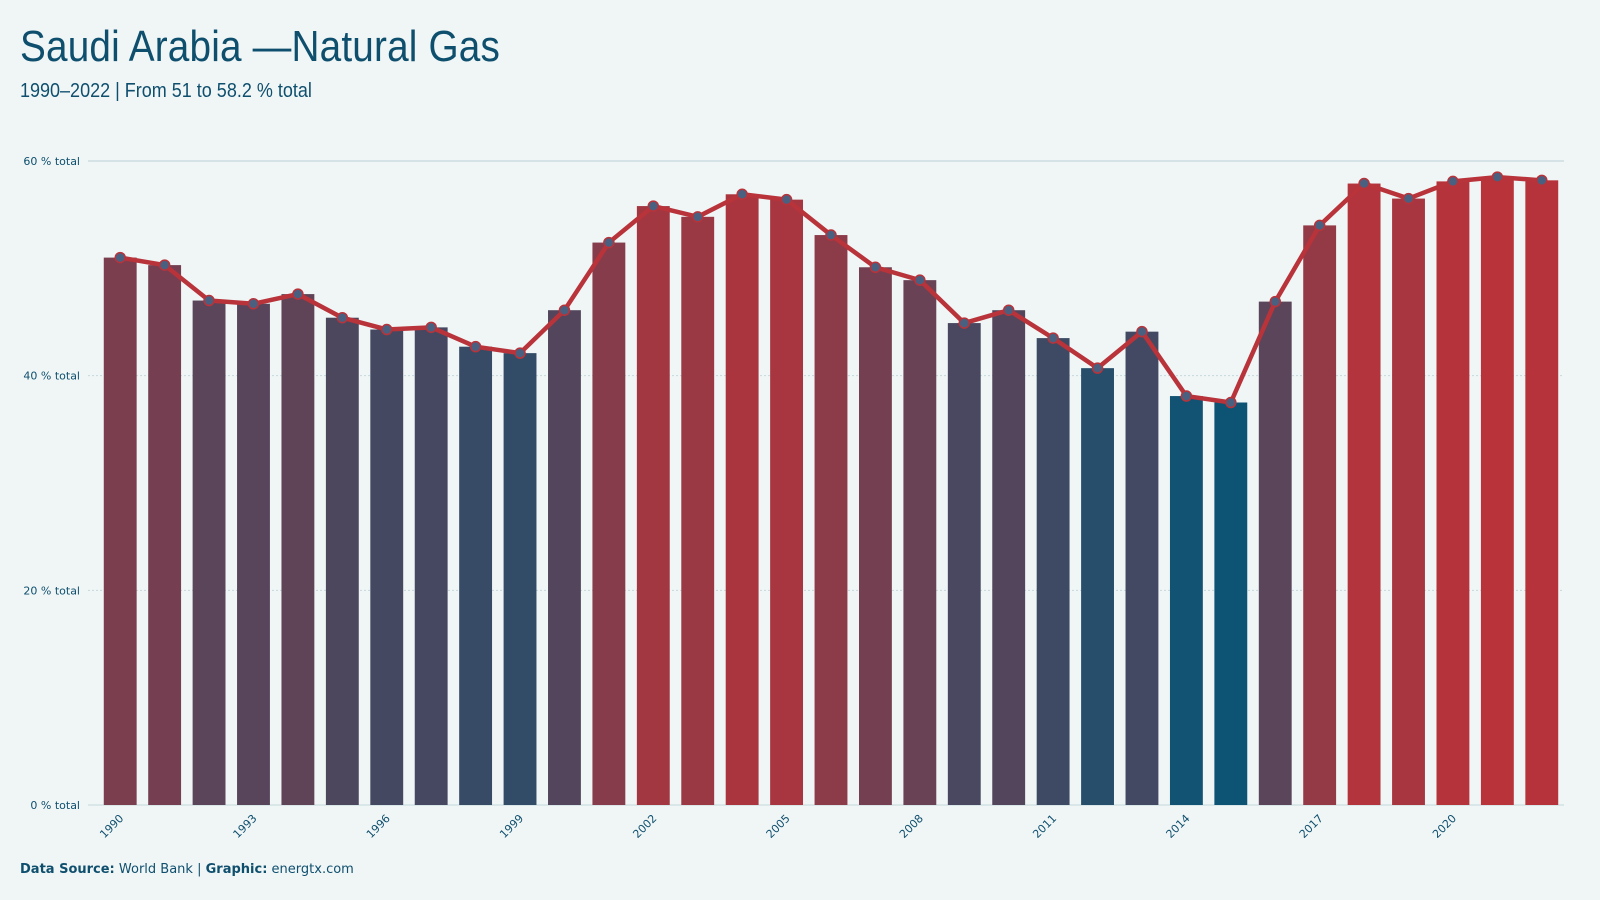  Describe the element at coordinates (1444, 826) in the screenshot. I see `x-tick-label: 2020` at that location.